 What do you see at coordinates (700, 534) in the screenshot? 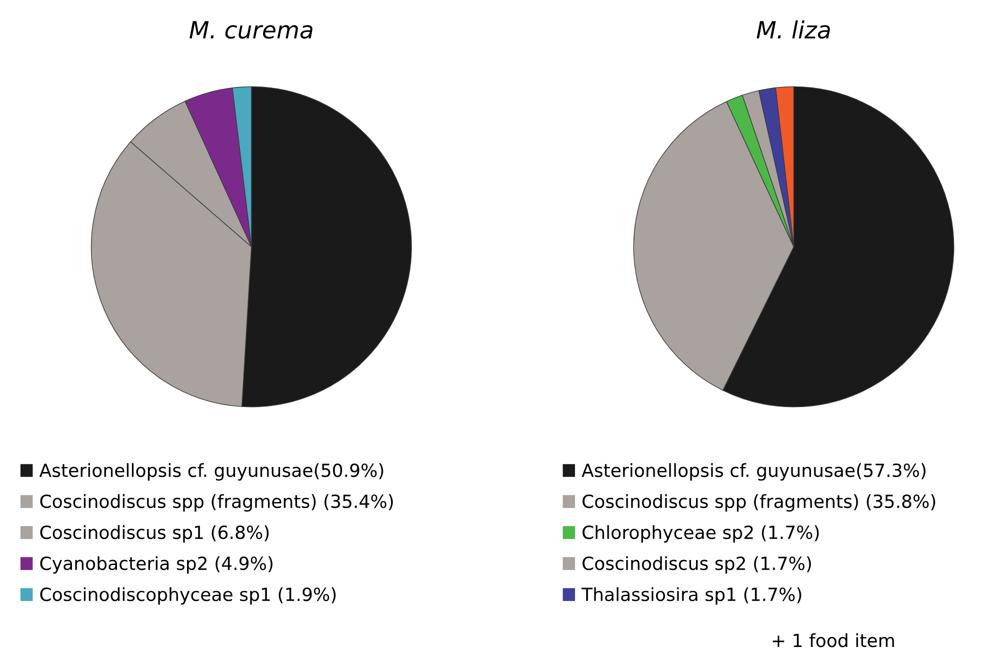
I see `legend-label: Chlorophyceae sp2 (1.7%)` at bounding box center [700, 534].